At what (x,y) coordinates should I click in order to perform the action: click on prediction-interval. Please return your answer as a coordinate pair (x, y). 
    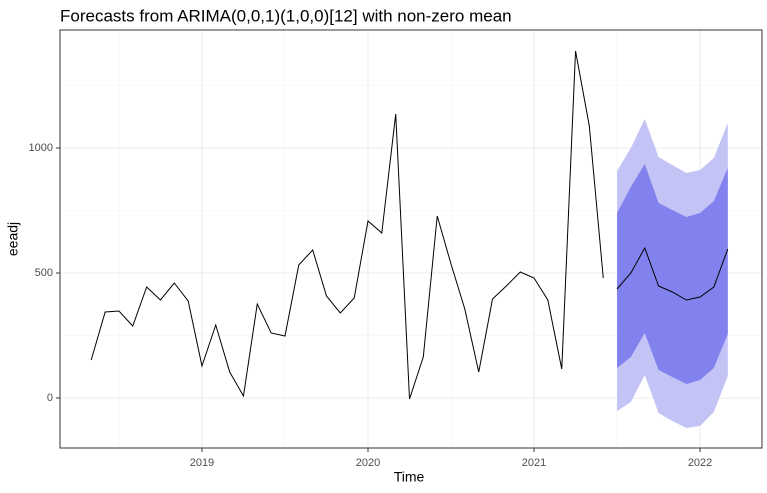
    Looking at the image, I should click on (672, 274).